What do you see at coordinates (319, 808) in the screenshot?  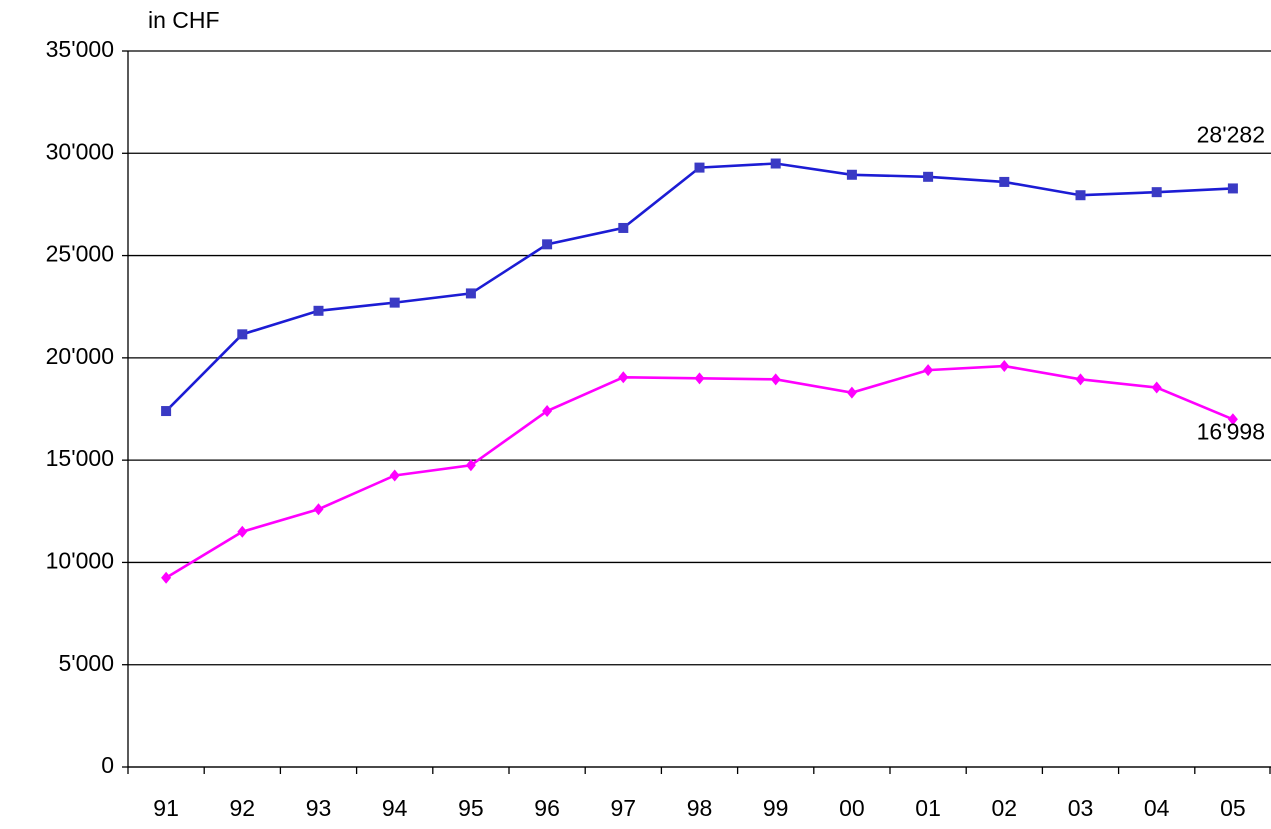 I see `x-tick-label: 93` at bounding box center [319, 808].